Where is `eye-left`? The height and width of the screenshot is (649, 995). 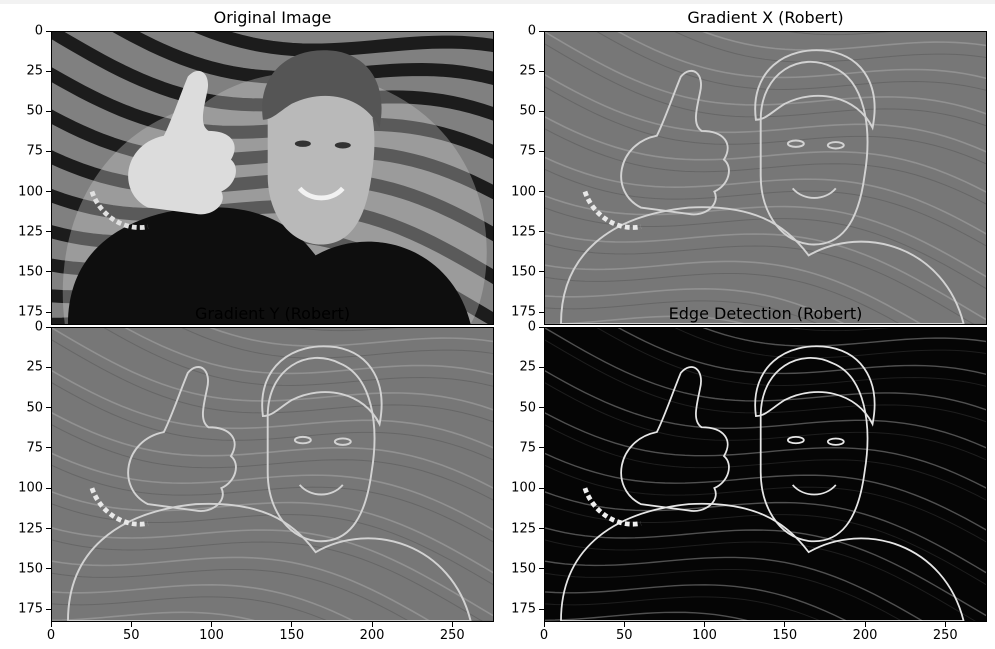 eye-left is located at coordinates (303, 144).